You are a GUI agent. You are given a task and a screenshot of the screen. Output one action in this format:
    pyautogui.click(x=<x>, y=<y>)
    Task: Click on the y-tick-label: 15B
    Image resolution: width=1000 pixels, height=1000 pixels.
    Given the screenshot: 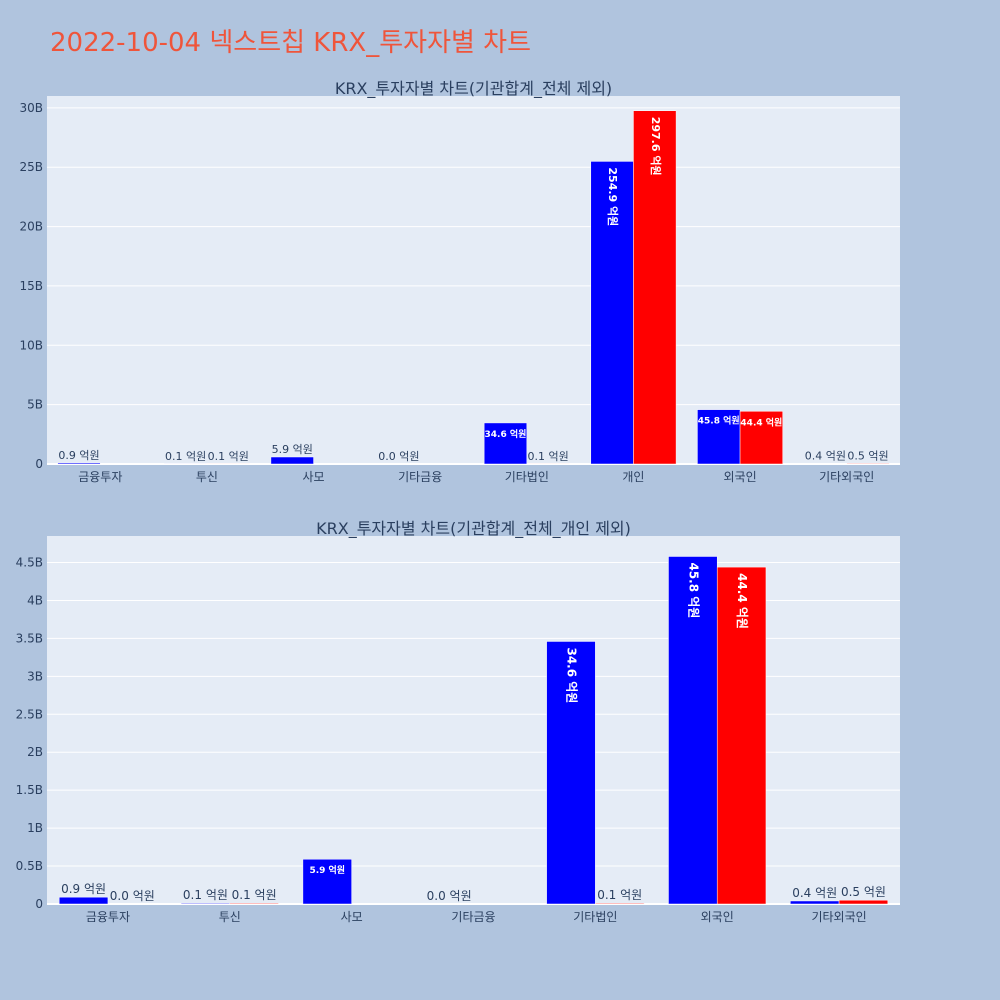 What is the action you would take?
    pyautogui.click(x=31, y=286)
    